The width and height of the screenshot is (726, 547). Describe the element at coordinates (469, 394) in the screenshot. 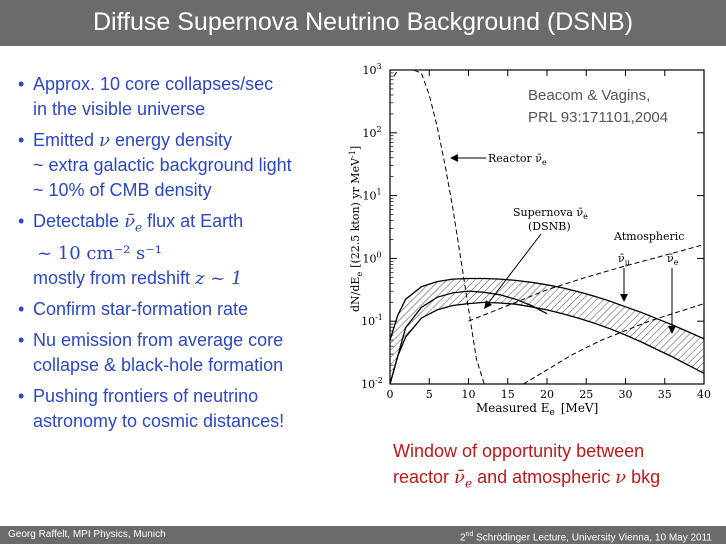

I see `x-tick-label: 10` at that location.